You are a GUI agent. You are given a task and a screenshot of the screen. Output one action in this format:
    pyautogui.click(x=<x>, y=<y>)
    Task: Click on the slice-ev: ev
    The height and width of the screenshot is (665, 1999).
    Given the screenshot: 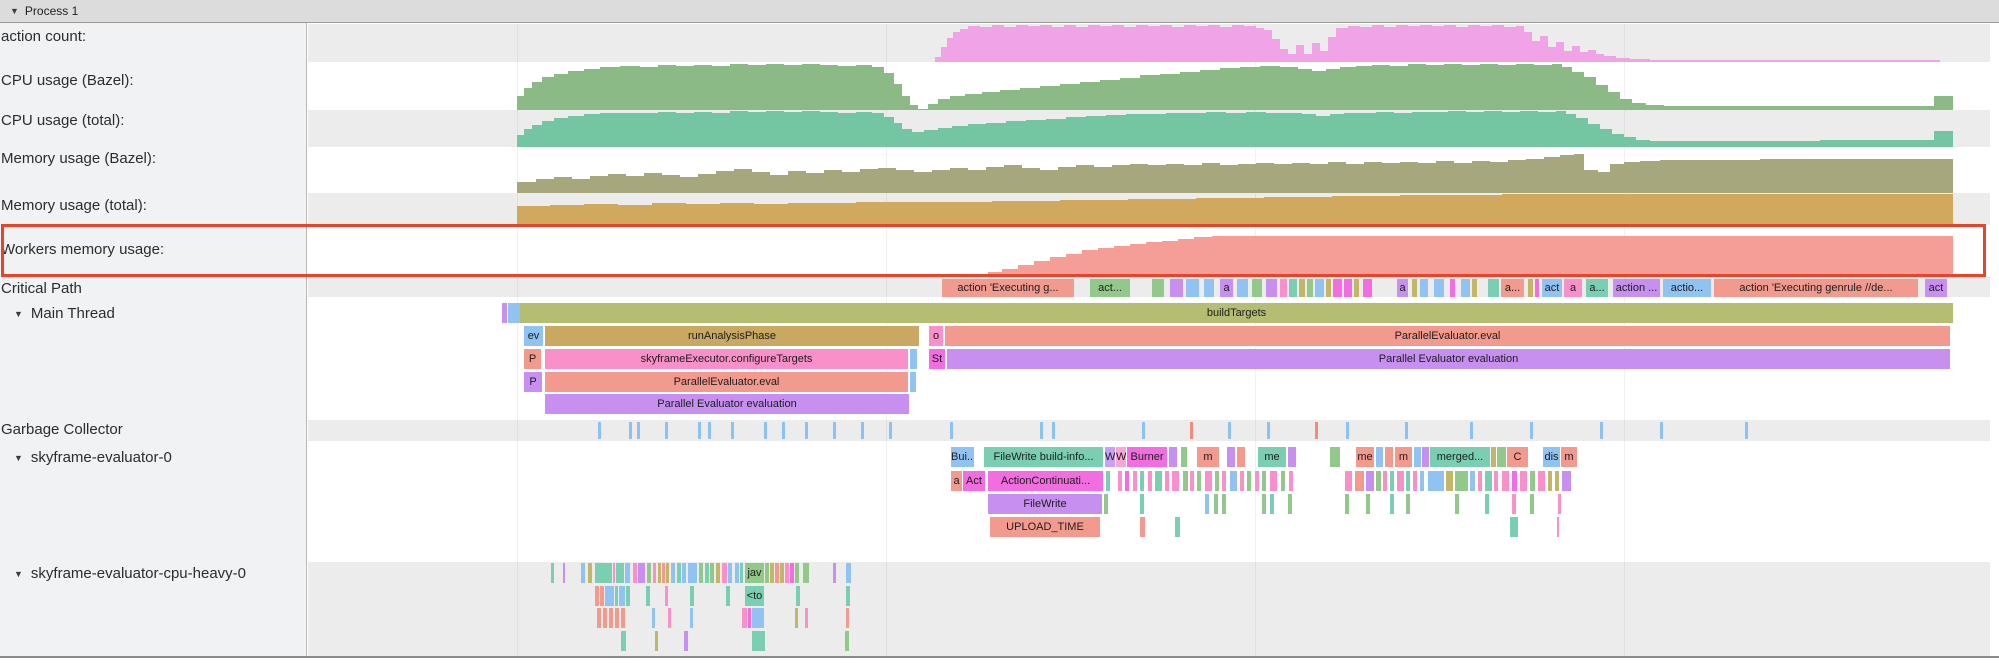 What is the action you would take?
    pyautogui.click(x=533, y=336)
    